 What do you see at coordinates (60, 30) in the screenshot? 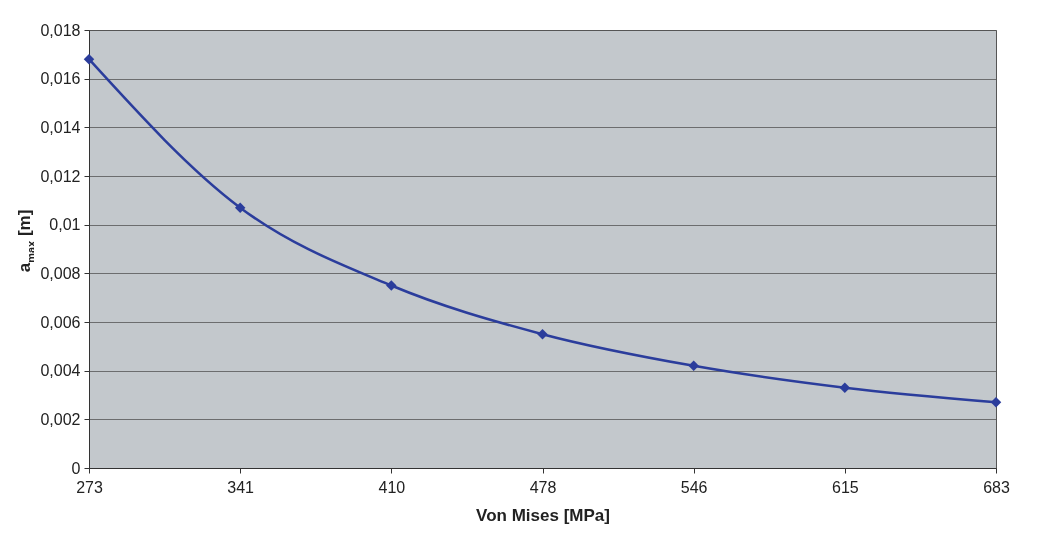
I see `y-tick-label: 0,018` at bounding box center [60, 30].